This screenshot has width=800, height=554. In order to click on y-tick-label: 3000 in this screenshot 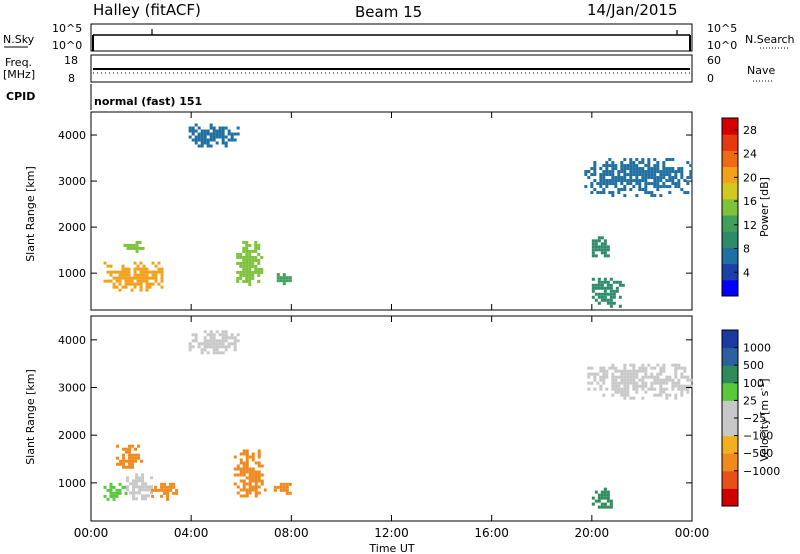, I will do `click(72, 181)`.